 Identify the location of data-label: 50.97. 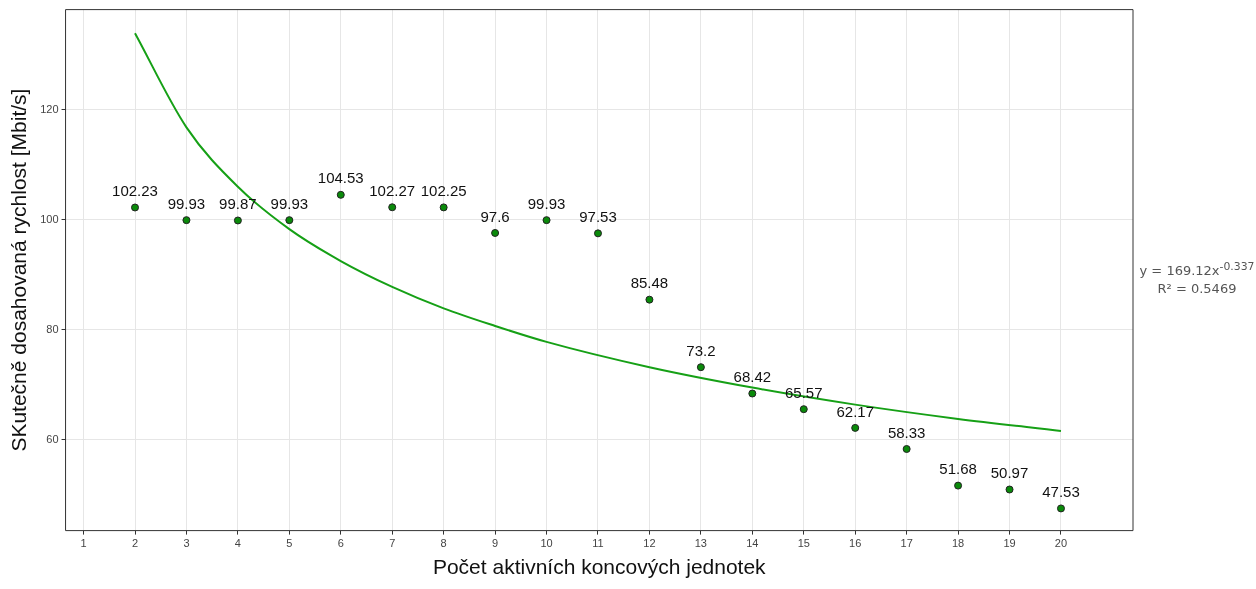
(1009, 473).